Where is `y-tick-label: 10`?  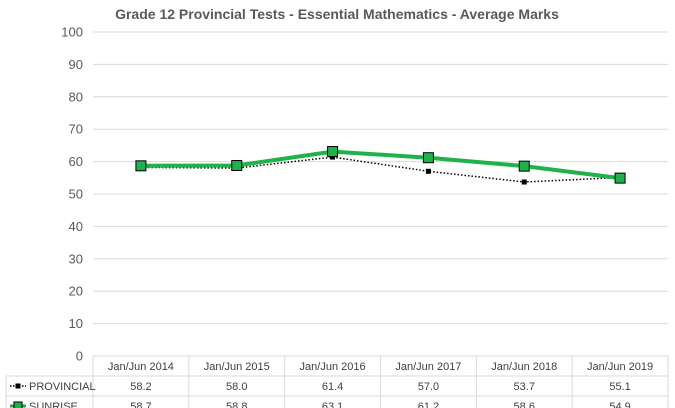
y-tick-label: 10 is located at coordinates (76, 323).